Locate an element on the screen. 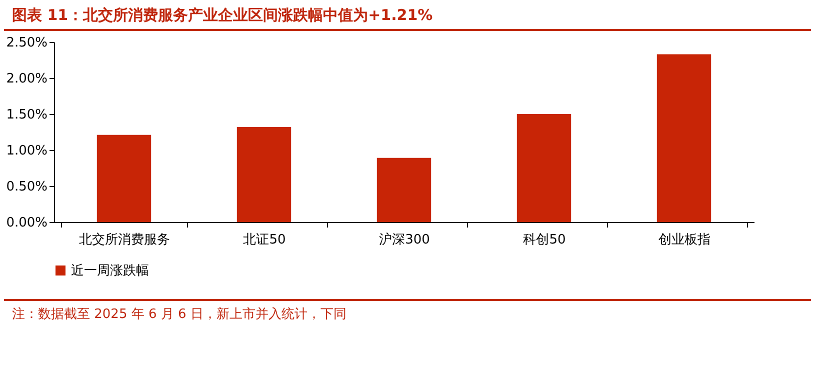 This screenshot has height=366, width=815. y-tick-label: 2.00% is located at coordinates (27, 79).